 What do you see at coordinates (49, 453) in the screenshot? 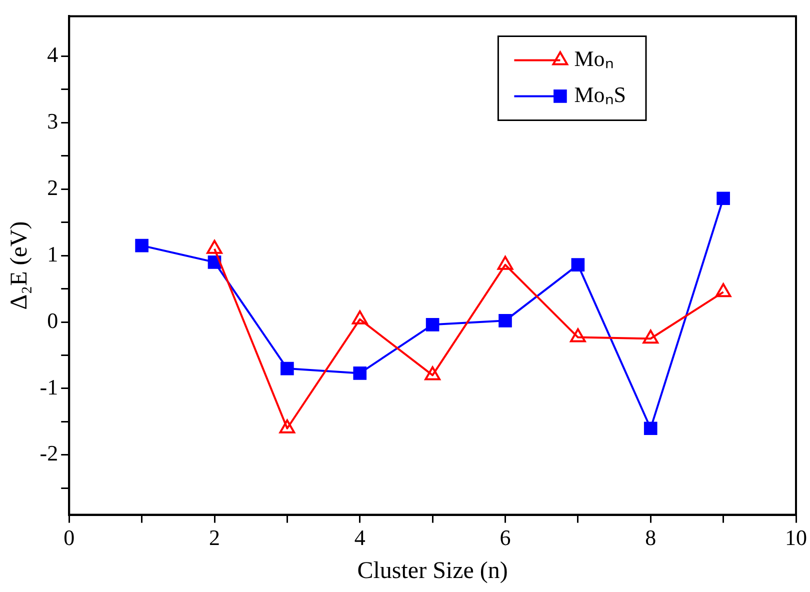
I see `y-tick-label: -2` at bounding box center [49, 453].